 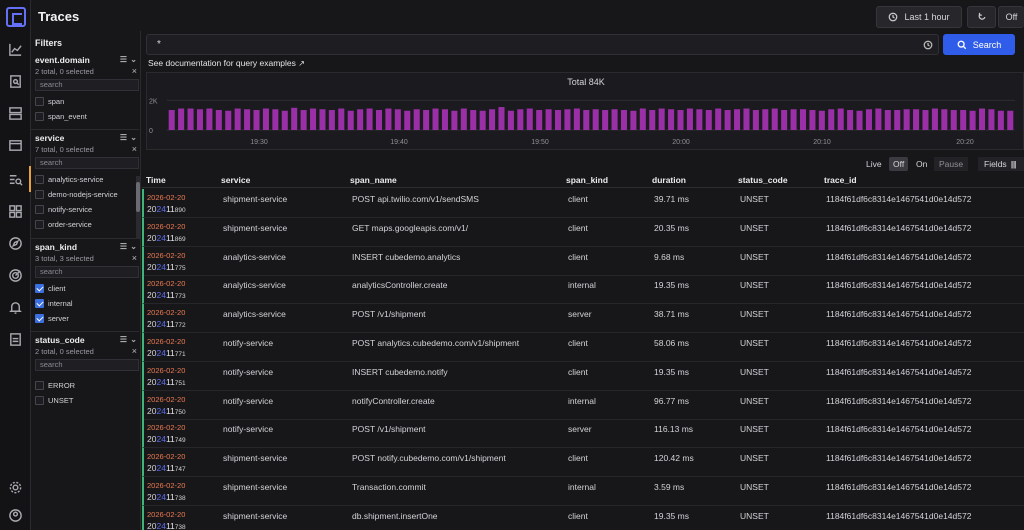 What do you see at coordinates (919, 17) in the screenshot?
I see `time-range-button: Last 1 hour` at bounding box center [919, 17].